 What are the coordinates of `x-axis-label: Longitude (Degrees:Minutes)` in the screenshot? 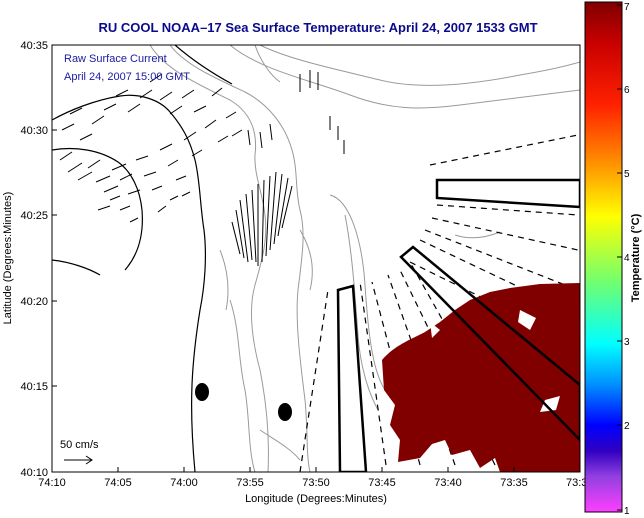 It's located at (316, 499).